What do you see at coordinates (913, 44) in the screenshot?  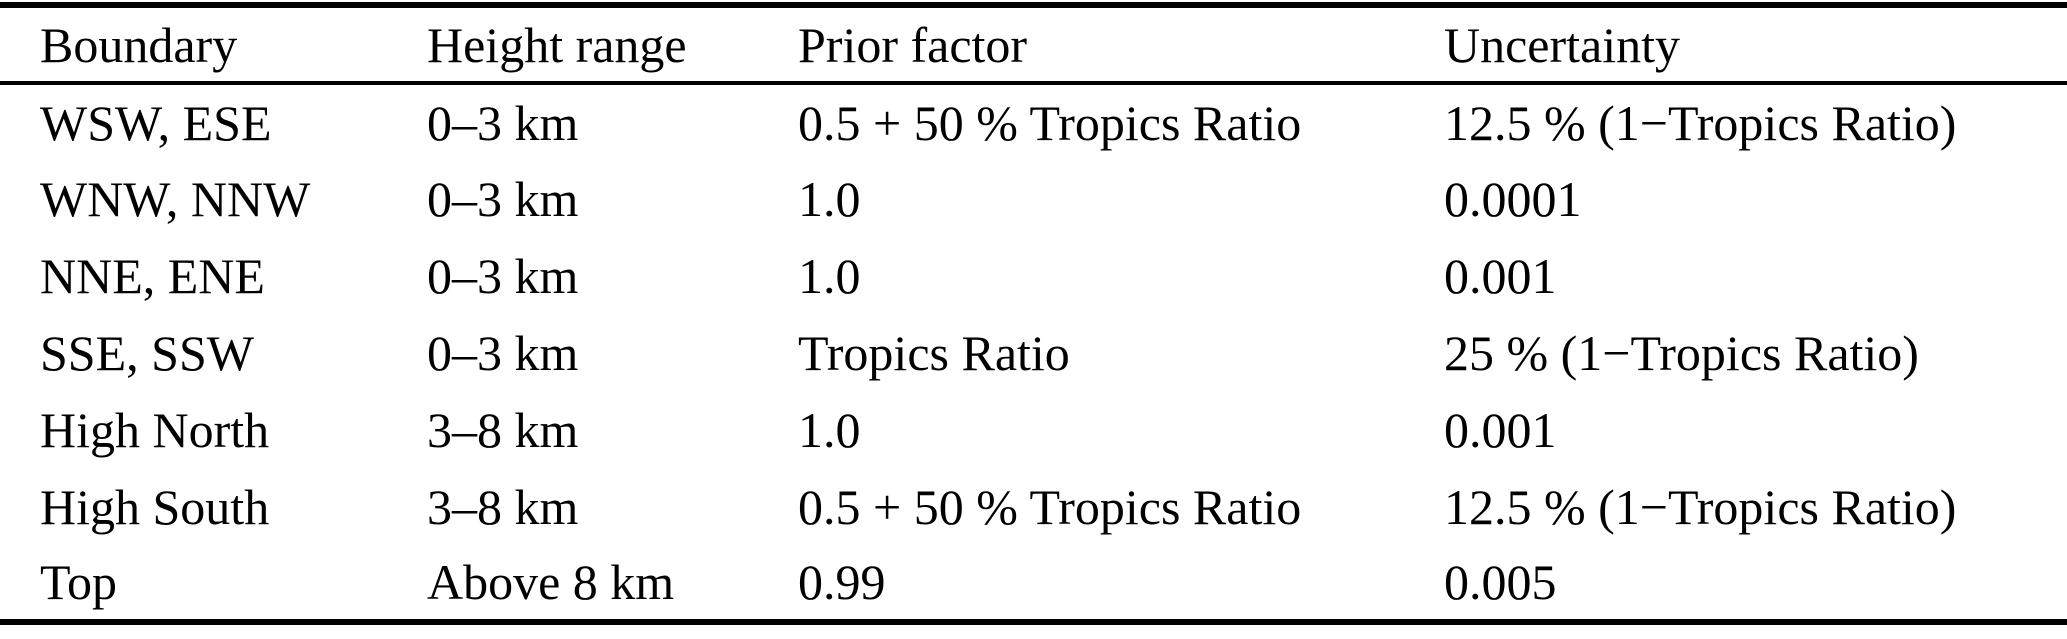 I see `column-header-prior-factor: Prior factor` at bounding box center [913, 44].